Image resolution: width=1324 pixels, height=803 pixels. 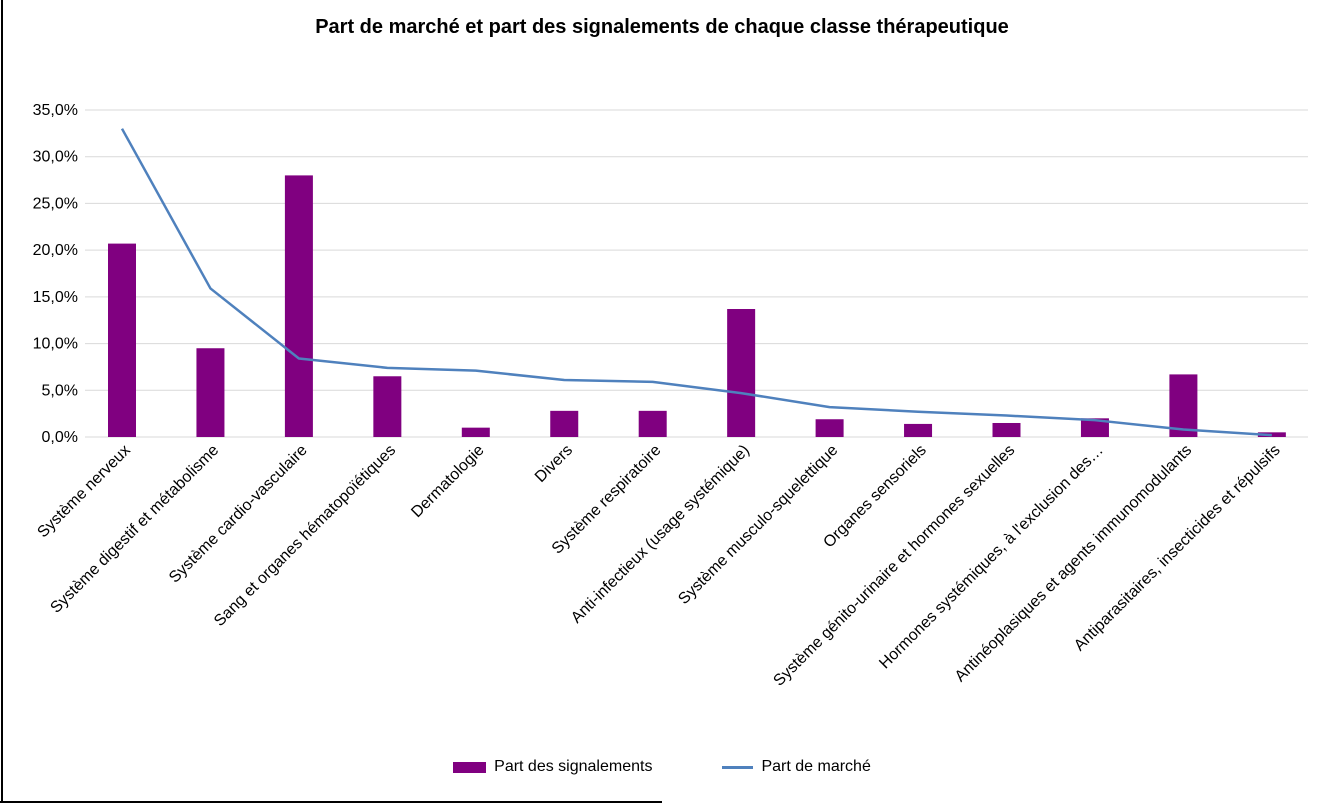 What do you see at coordinates (55, 344) in the screenshot?
I see `y-axis-tick-label: 10,0%` at bounding box center [55, 344].